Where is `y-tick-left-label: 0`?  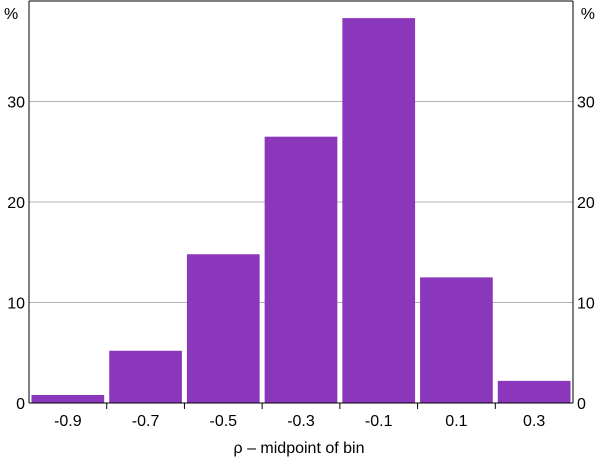 y-tick-left-label: 0 is located at coordinates (20, 404).